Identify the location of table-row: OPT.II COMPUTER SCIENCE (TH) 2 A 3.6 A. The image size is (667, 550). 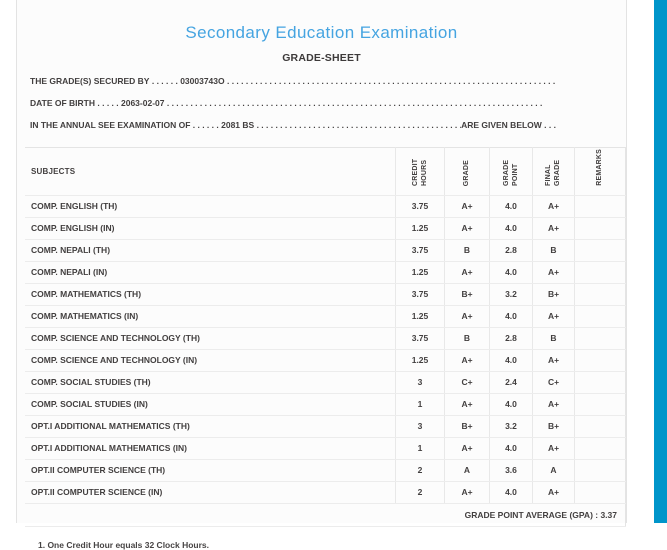
(325, 470).